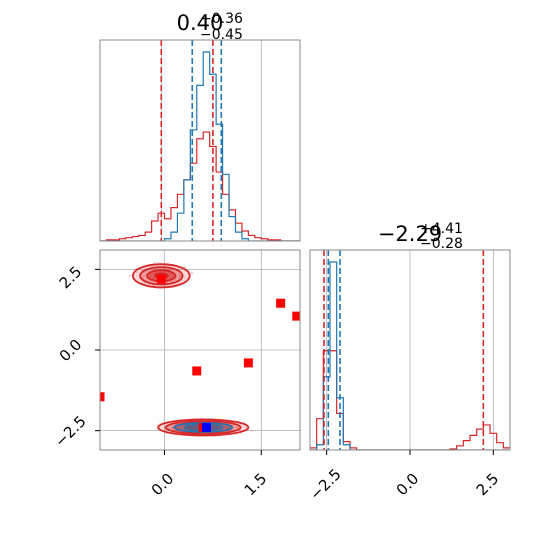  I want to click on panel-background, so click(200, 140).